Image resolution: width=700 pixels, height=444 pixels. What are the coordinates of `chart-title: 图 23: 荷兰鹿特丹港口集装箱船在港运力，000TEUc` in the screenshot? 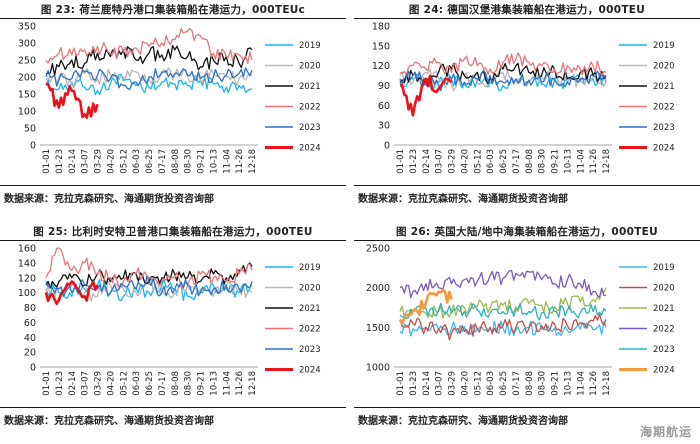 It's located at (173, 10).